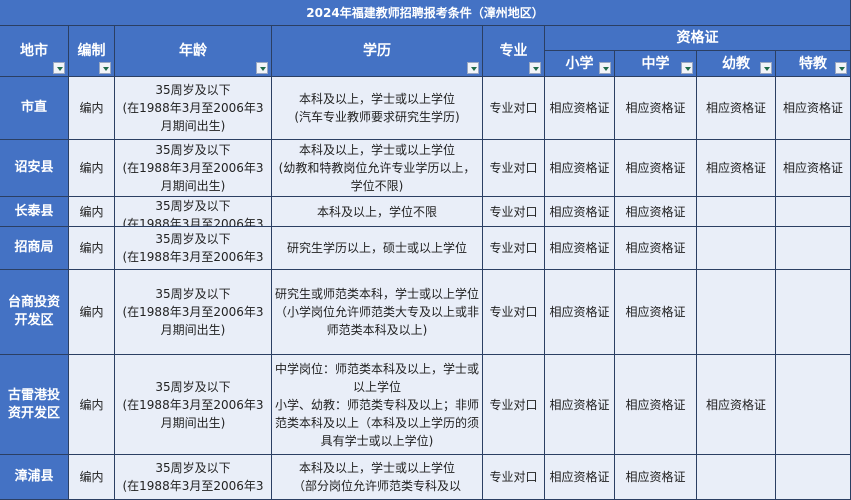  I want to click on header-age: 年龄, so click(193, 51).